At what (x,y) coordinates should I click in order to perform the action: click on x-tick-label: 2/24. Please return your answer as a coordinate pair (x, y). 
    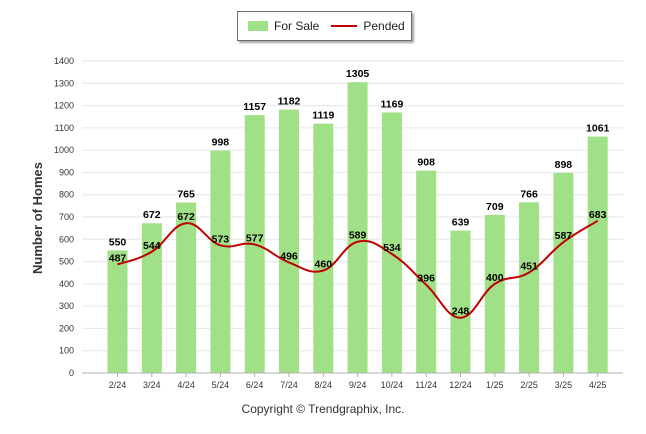
    Looking at the image, I should click on (118, 385).